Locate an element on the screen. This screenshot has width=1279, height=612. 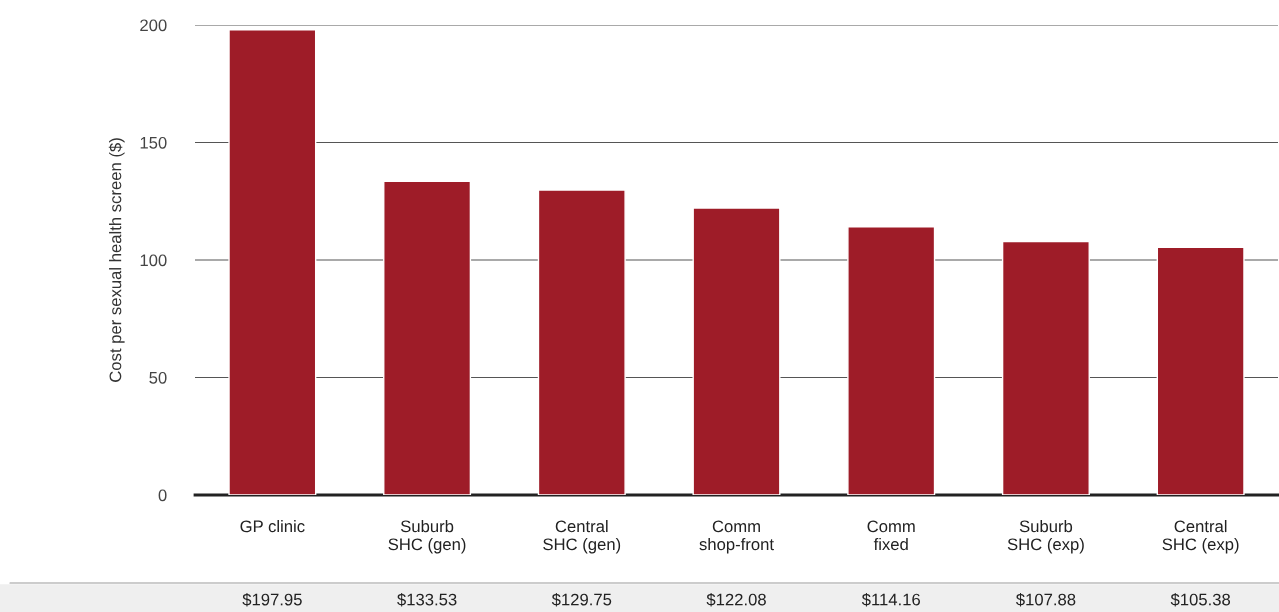
data-label: $197.95 is located at coordinates (272, 599).